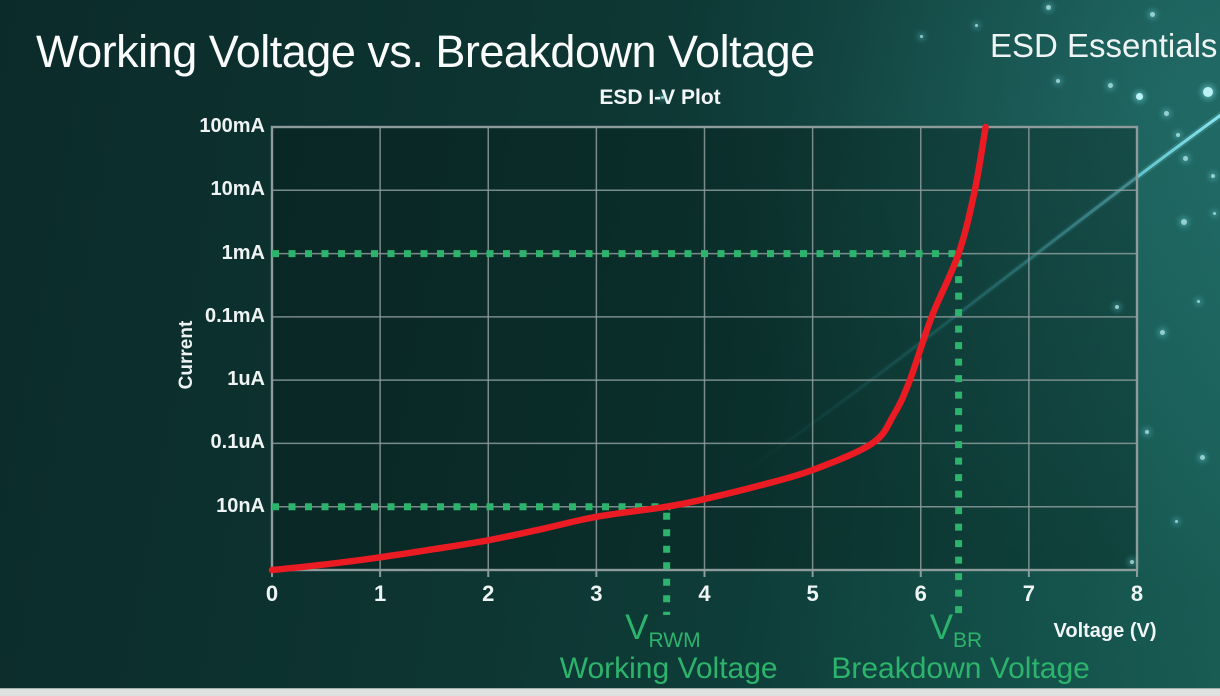  What do you see at coordinates (960, 668) in the screenshot?
I see `vbr-caption: Breakdown Voltage` at bounding box center [960, 668].